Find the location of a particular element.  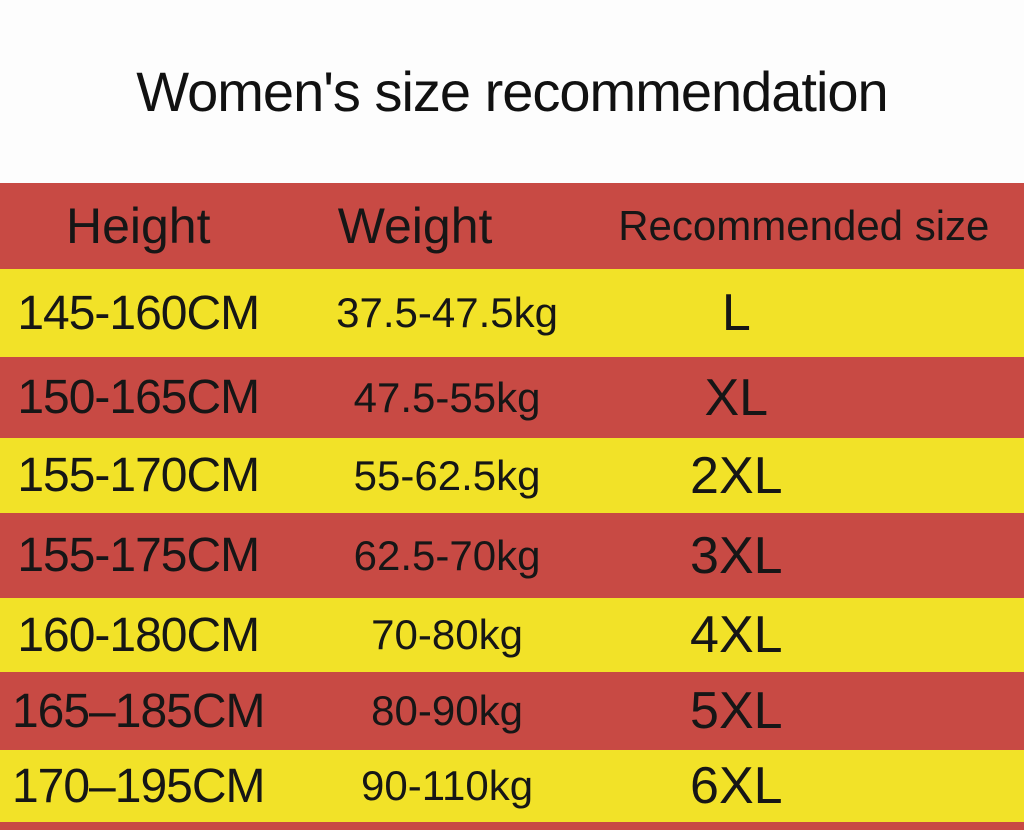

weight-cell: 55-62.5kg is located at coordinates (447, 475).